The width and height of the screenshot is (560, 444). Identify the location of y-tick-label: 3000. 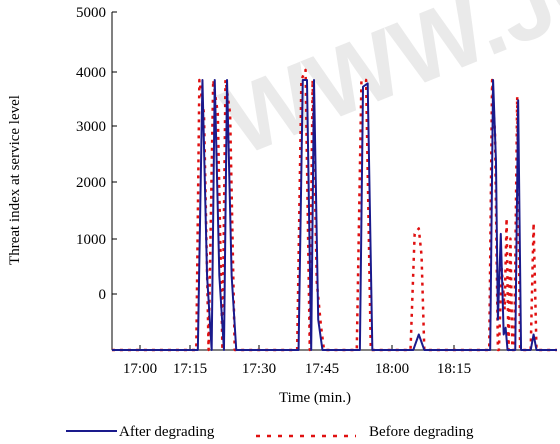
(91, 127).